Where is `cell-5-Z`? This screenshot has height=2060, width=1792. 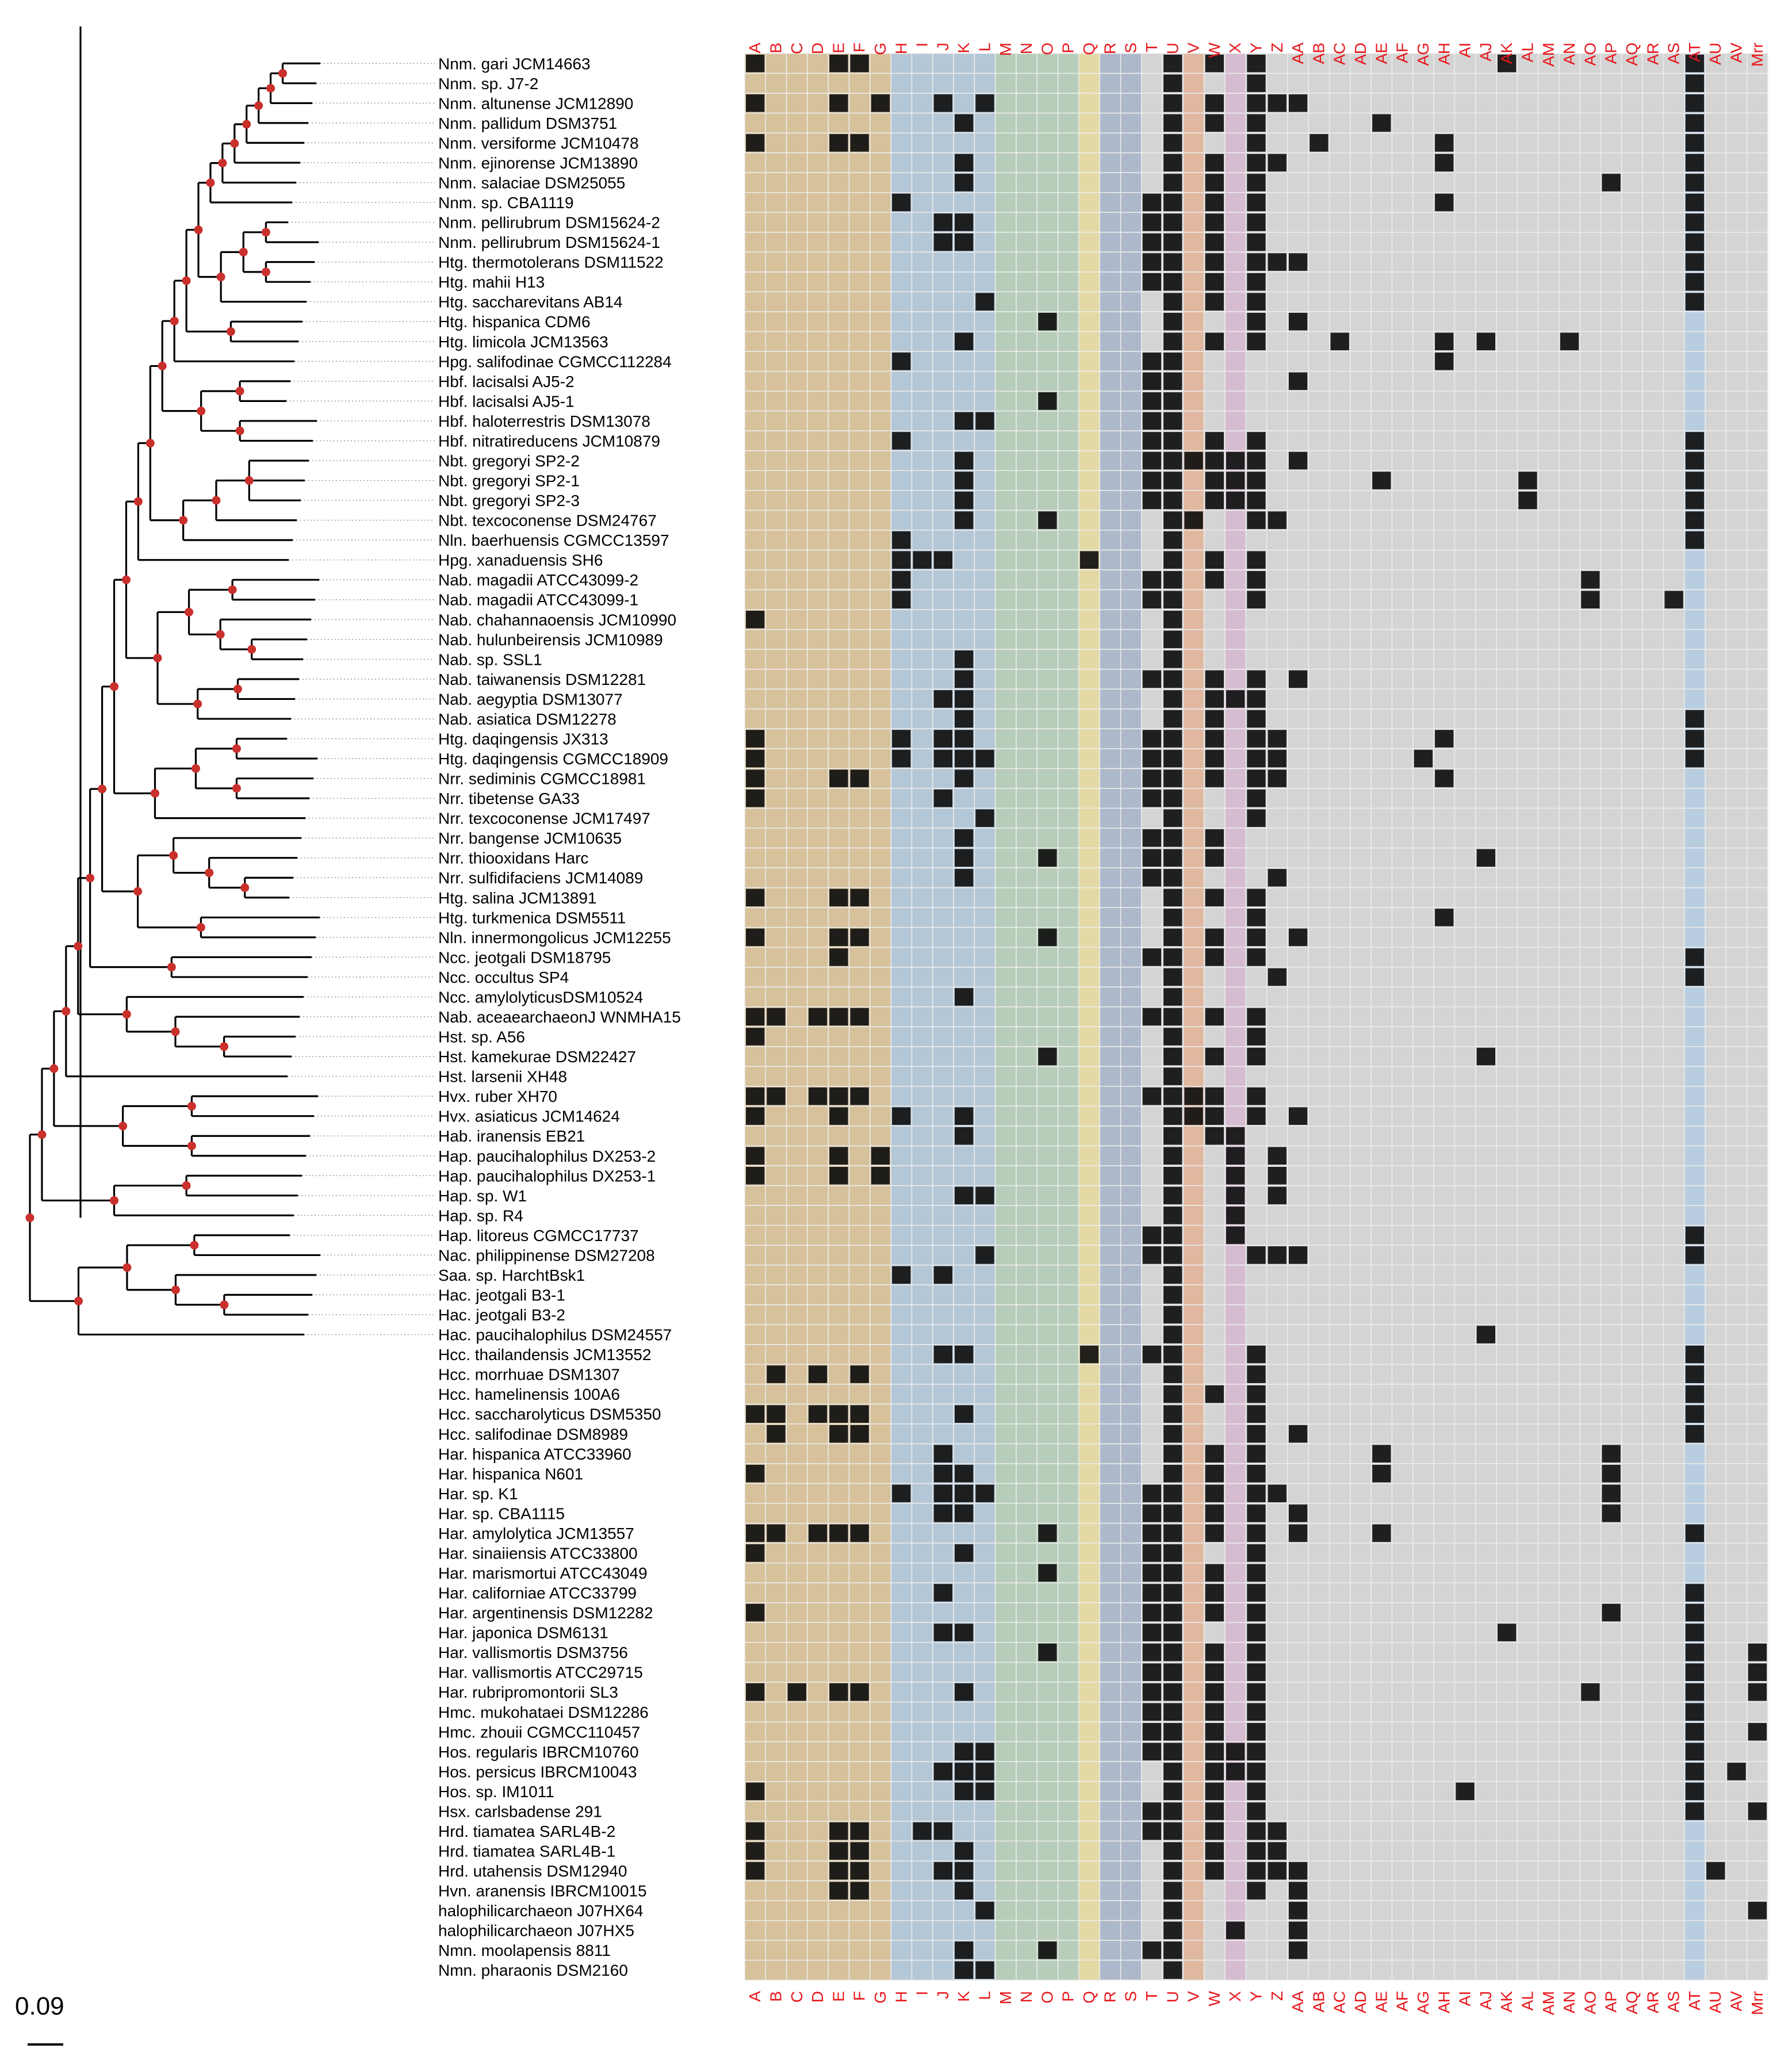
cell-5-Z is located at coordinates (1277, 163).